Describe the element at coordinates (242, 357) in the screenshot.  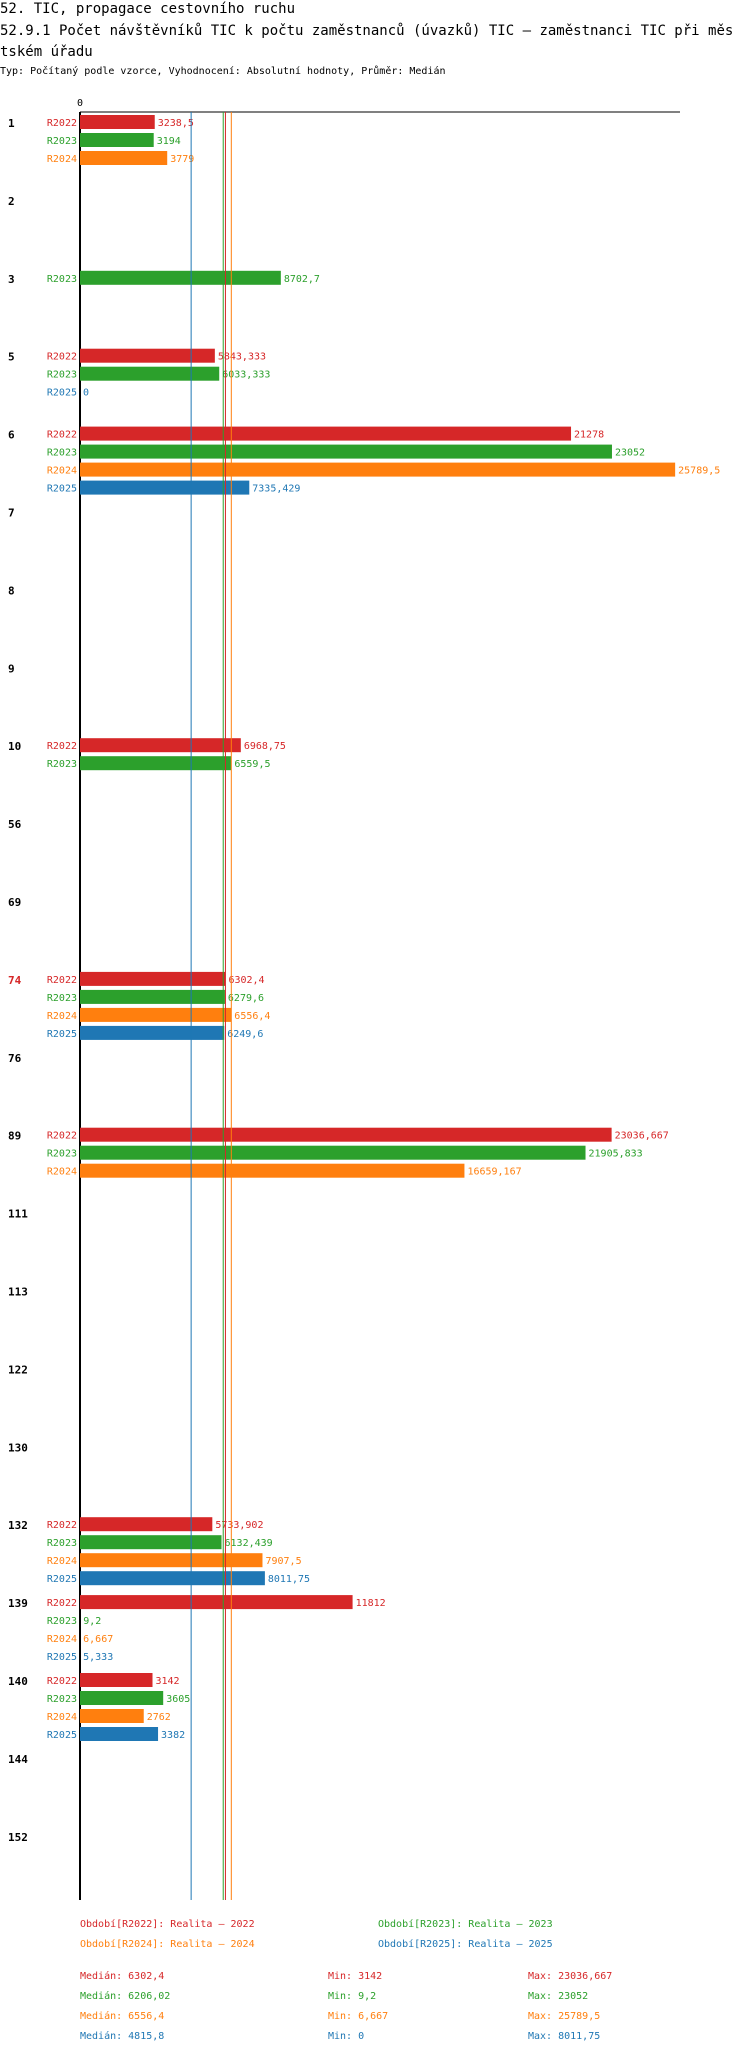
I see `bar-value-label: 5843,333` at that location.